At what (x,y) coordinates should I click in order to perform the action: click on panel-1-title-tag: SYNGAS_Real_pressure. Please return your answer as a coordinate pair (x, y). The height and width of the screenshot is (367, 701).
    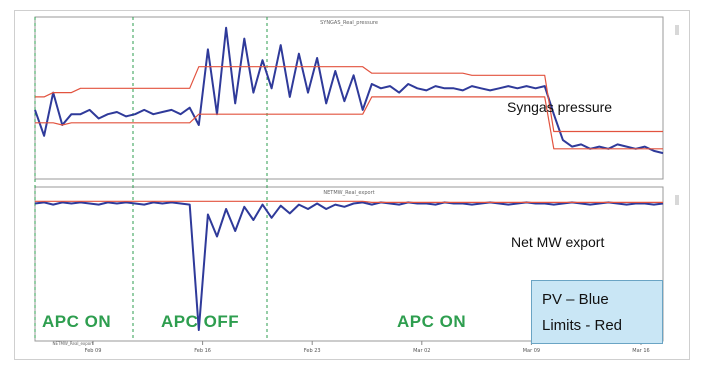
    Looking at the image, I should click on (349, 23).